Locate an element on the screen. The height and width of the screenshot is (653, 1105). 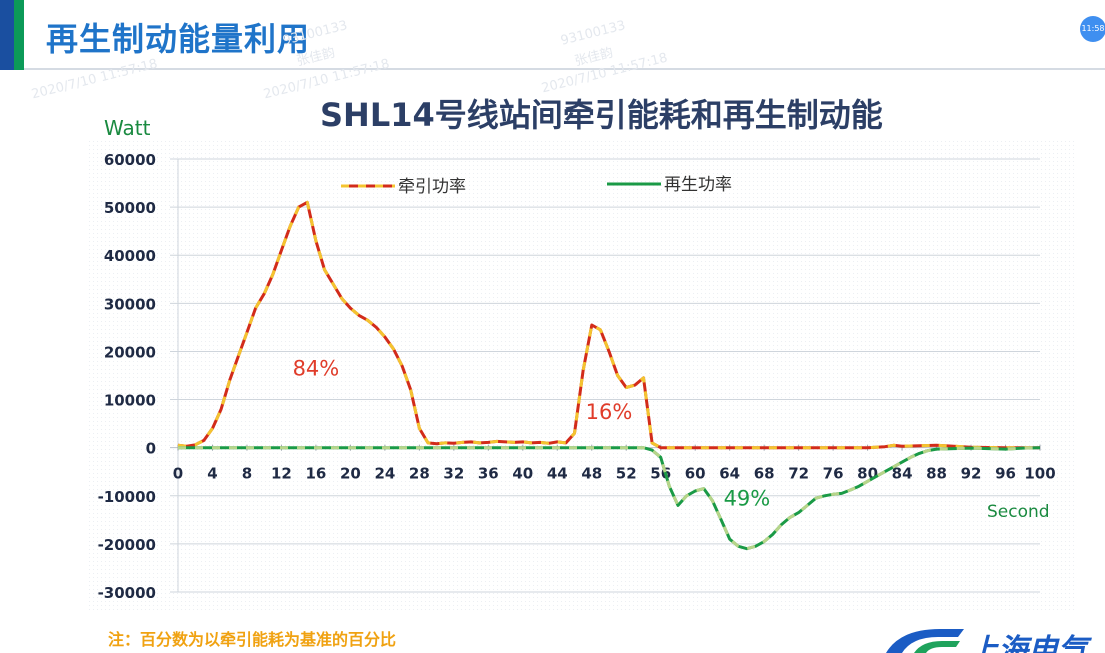
footnote: 注：百分数为以牵引能耗为基准的百分比 is located at coordinates (252, 638).